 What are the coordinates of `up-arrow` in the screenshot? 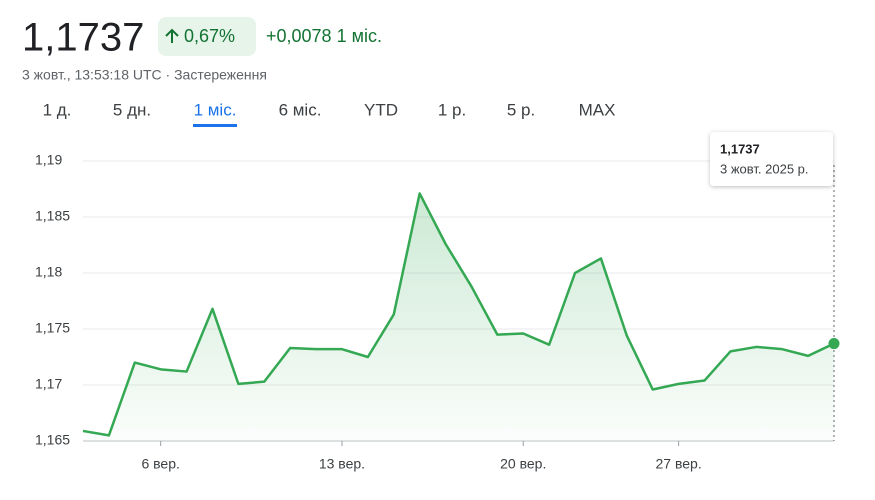 It's located at (172, 35).